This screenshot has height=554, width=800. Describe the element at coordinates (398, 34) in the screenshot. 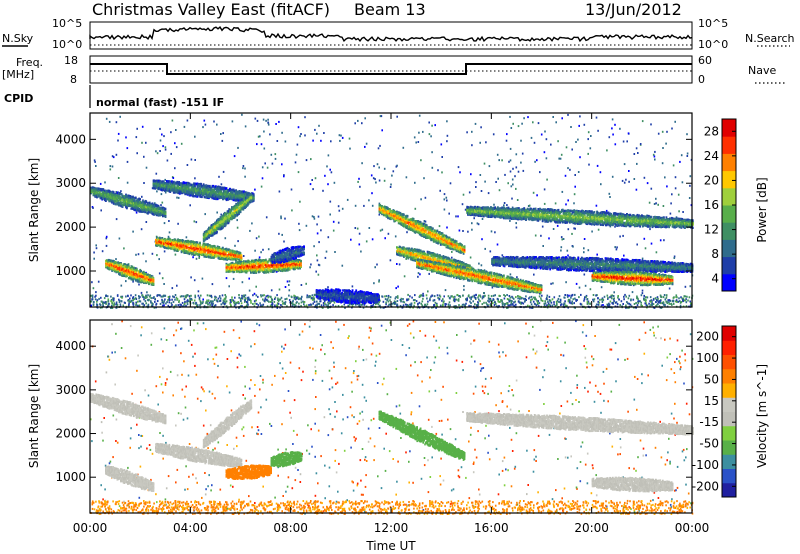

I see `nsky-panel: N.Sky 10^5 10^0 10^5 10^0 N.Search` at that location.